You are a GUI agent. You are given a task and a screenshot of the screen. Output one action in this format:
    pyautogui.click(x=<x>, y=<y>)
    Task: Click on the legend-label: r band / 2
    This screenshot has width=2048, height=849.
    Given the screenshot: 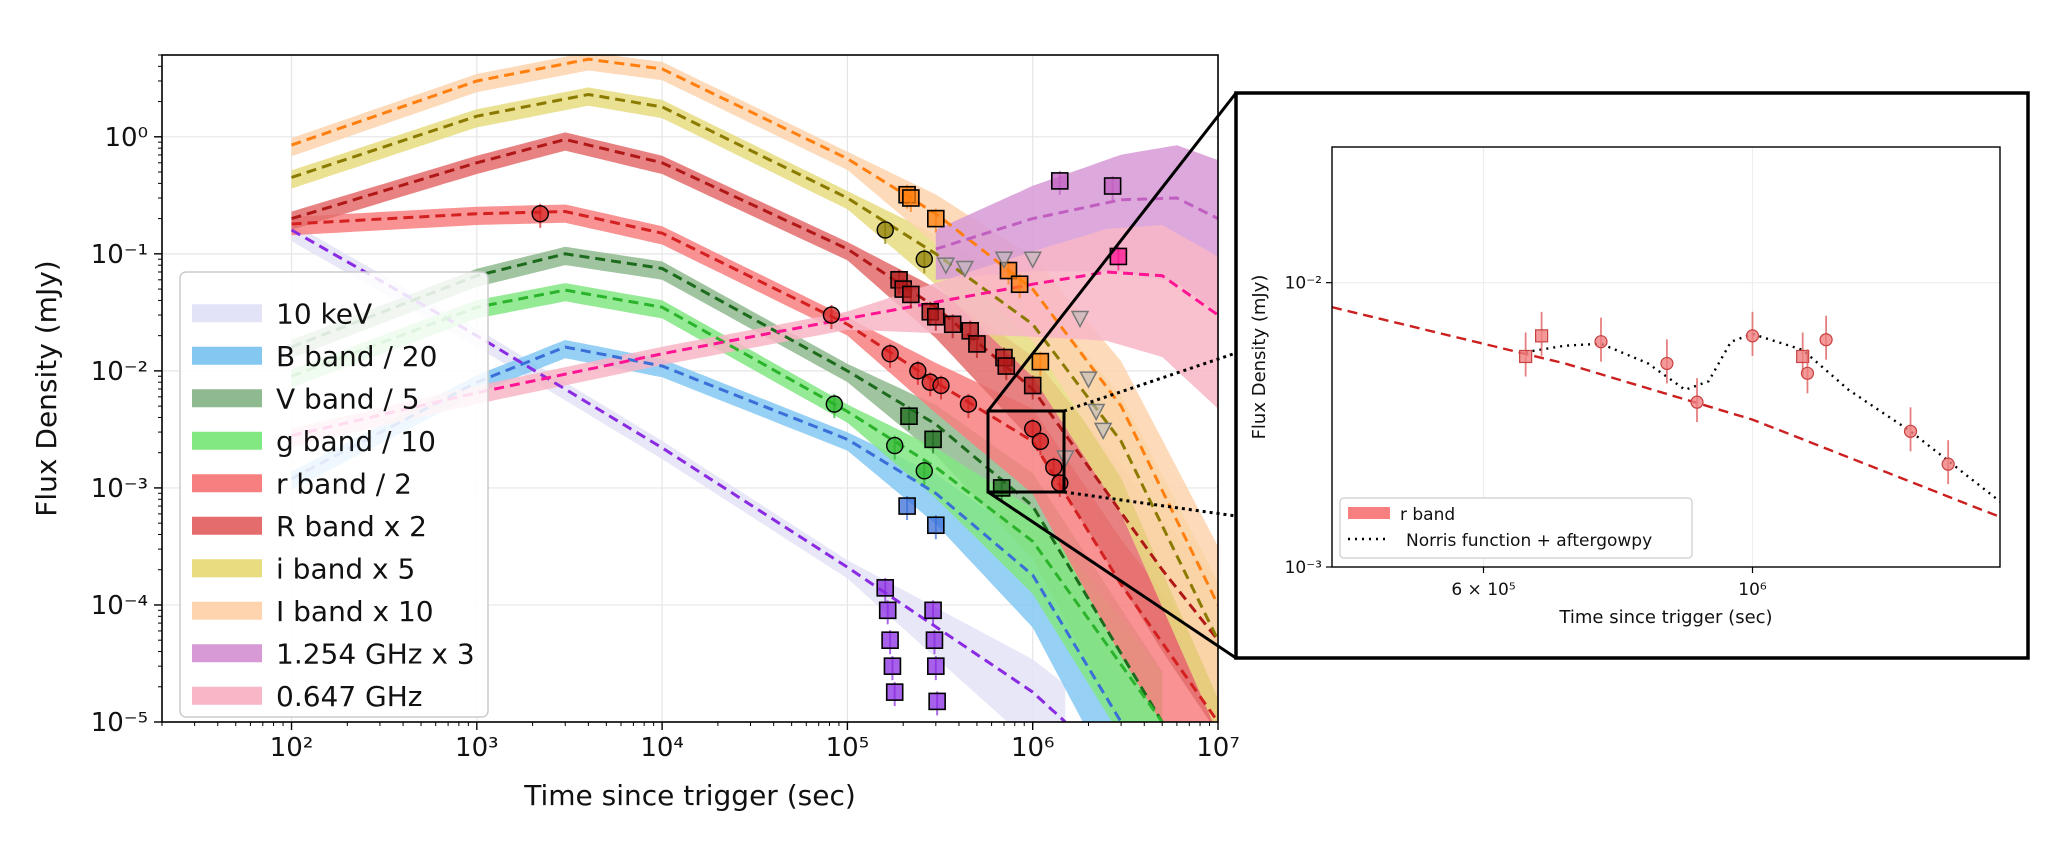 What is the action you would take?
    pyautogui.click(x=344, y=483)
    